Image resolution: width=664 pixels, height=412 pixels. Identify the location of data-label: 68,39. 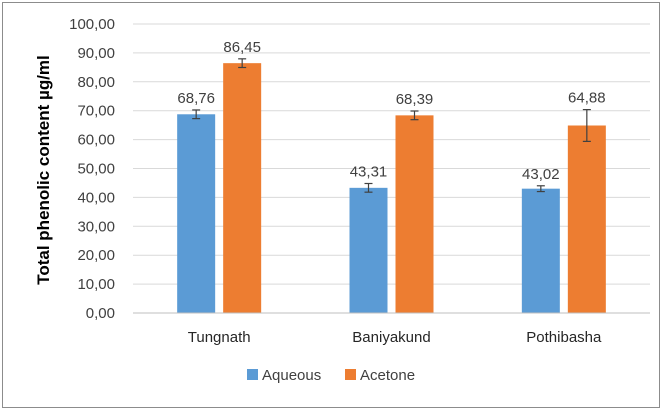
(415, 99).